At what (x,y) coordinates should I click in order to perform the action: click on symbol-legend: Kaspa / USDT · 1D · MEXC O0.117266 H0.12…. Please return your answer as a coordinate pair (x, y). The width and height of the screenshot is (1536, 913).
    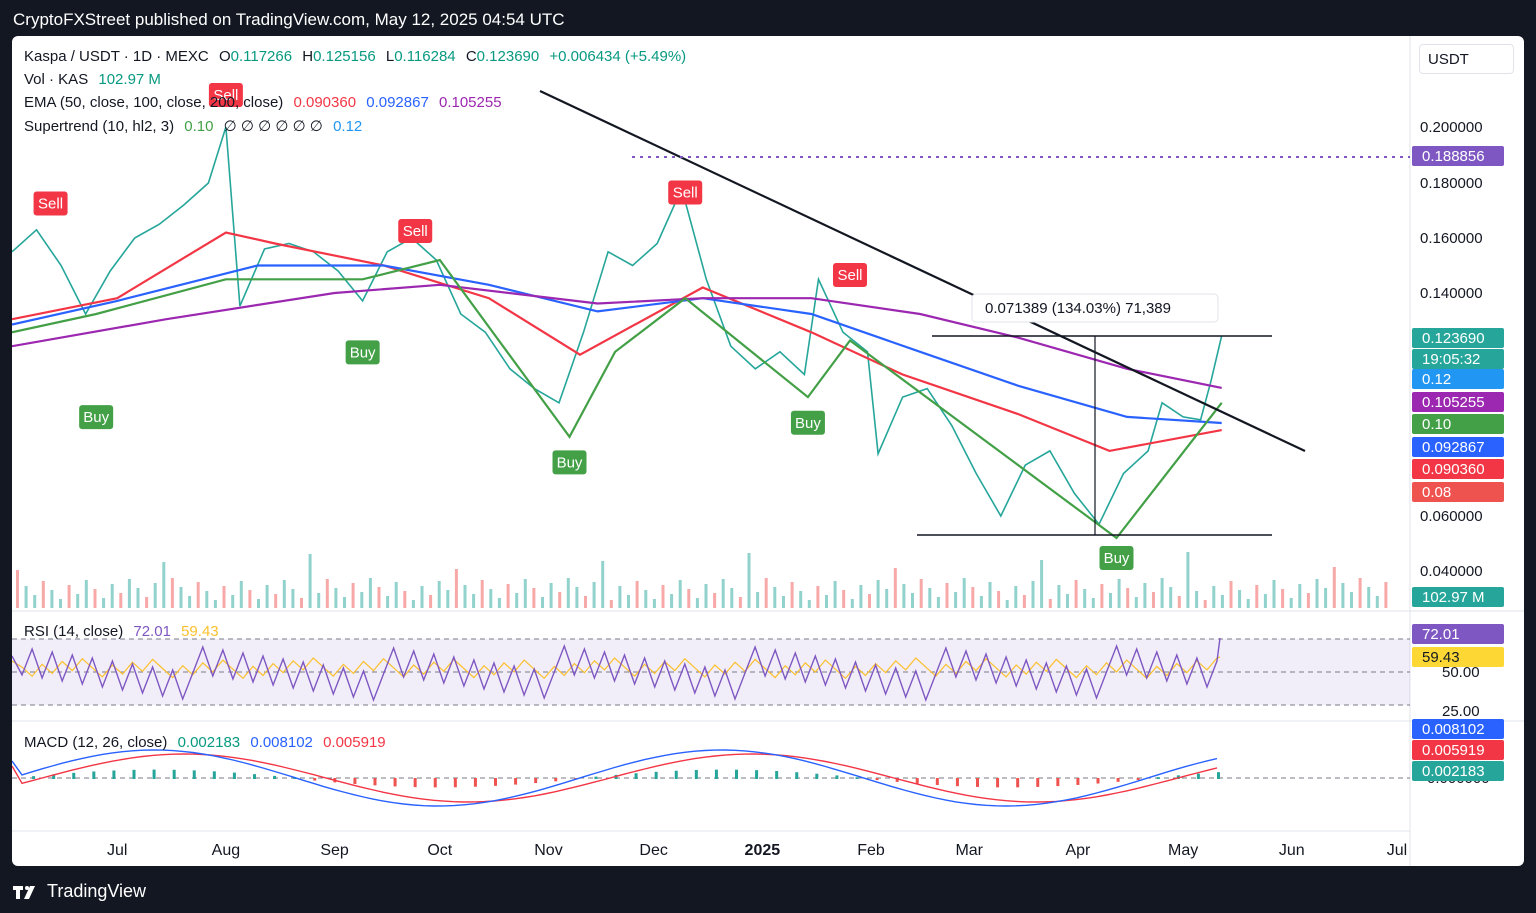
    Looking at the image, I should click on (358, 56).